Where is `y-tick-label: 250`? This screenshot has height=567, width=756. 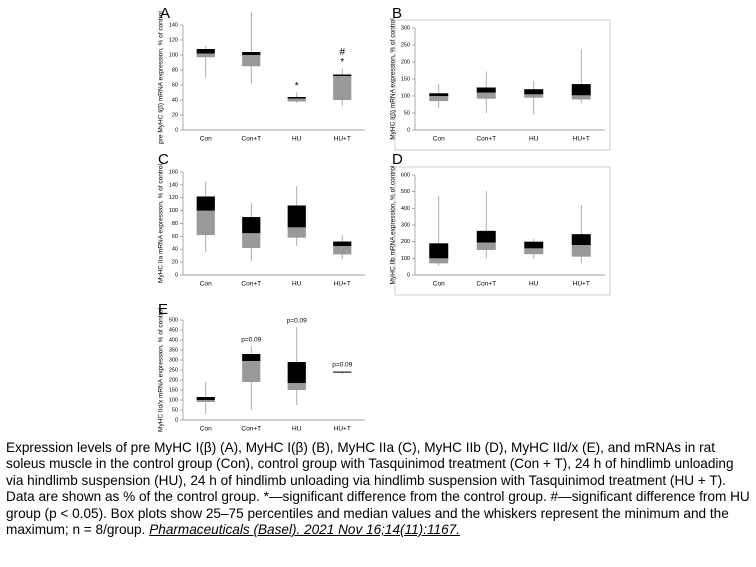 y-tick-label: 250 is located at coordinates (173, 370).